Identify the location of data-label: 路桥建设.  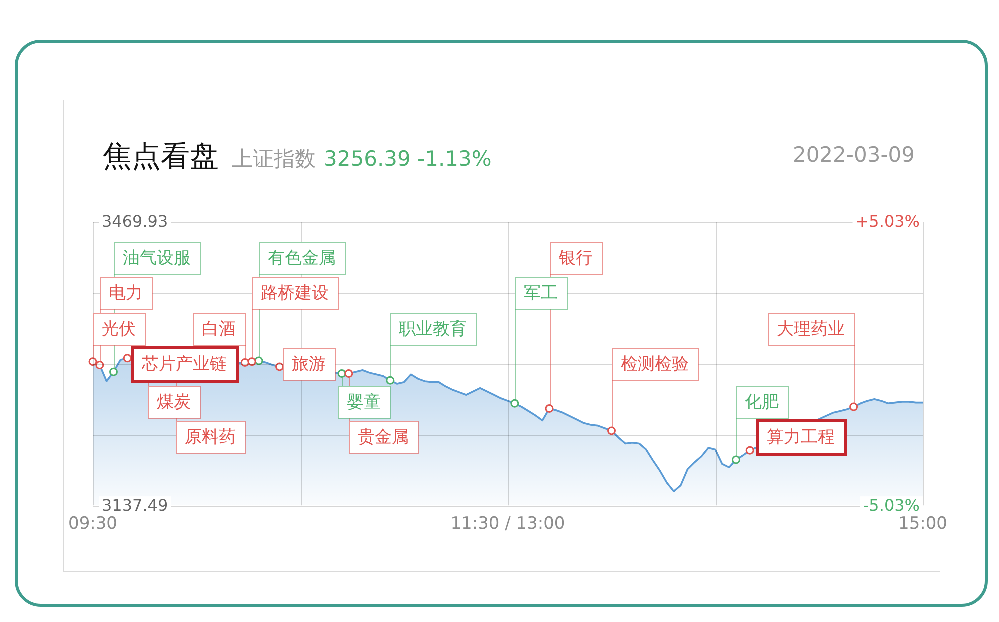
(295, 293).